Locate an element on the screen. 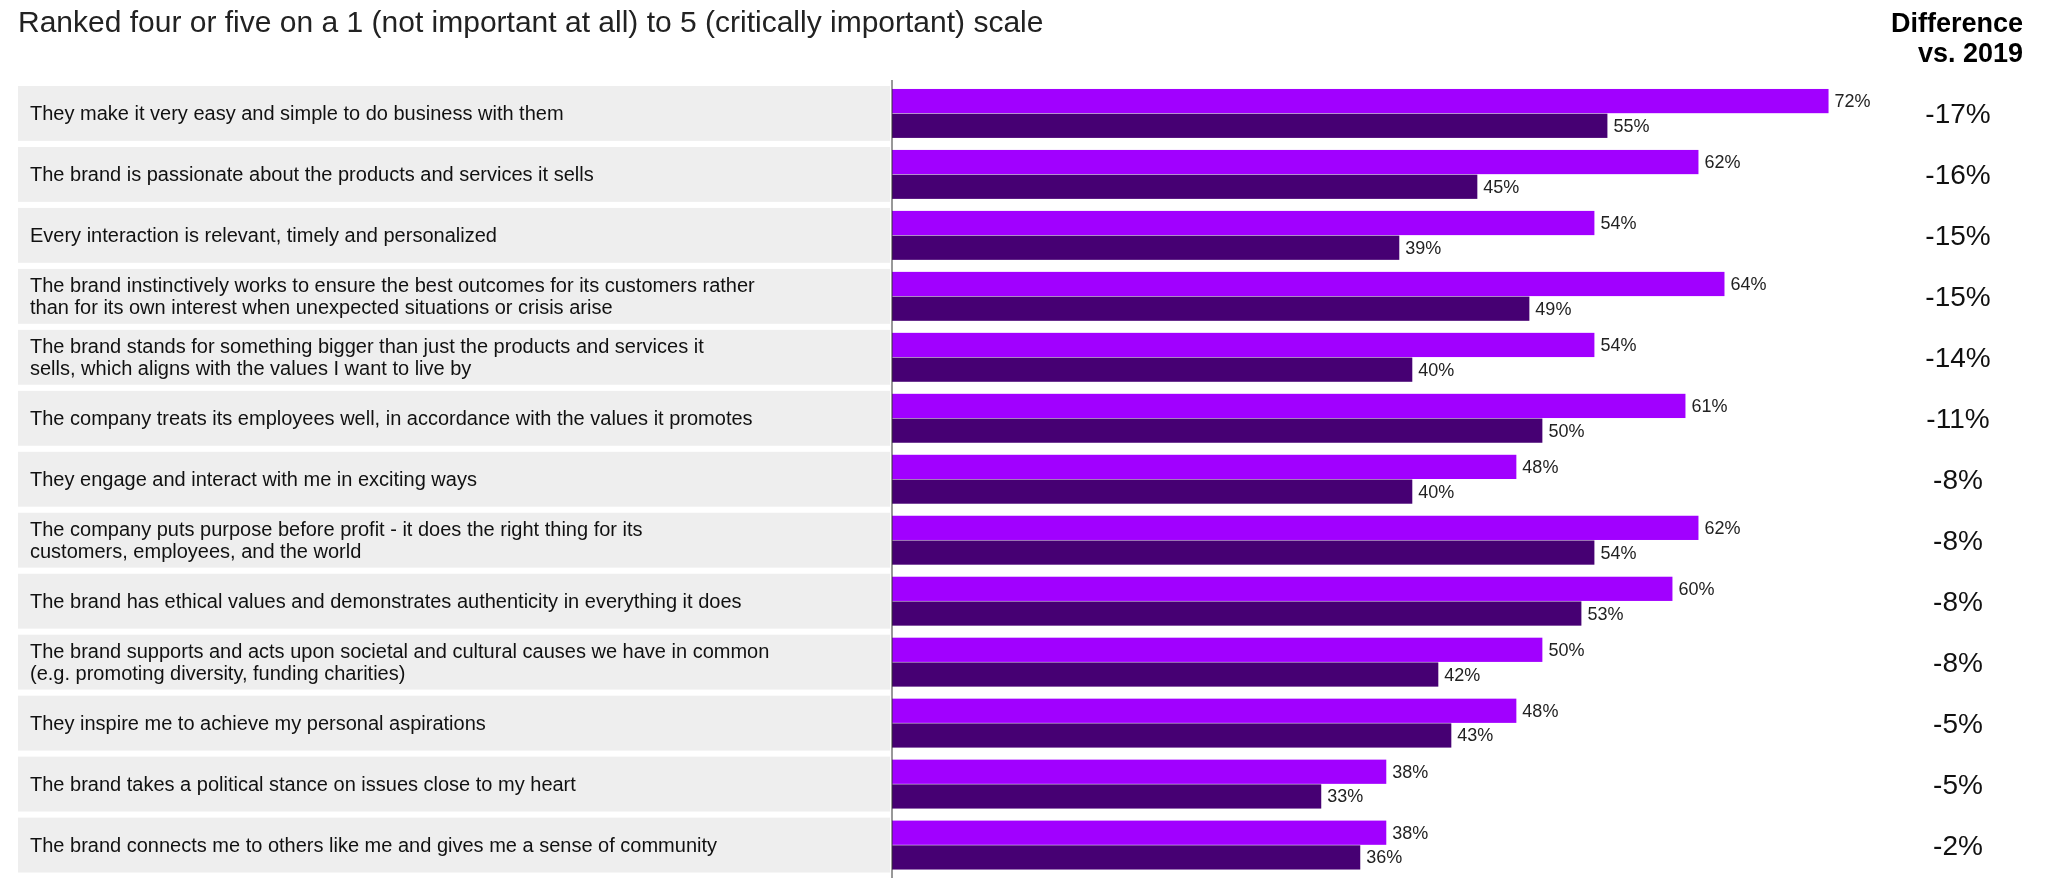 The image size is (2046, 882). data-label: 53% is located at coordinates (1605, 613).